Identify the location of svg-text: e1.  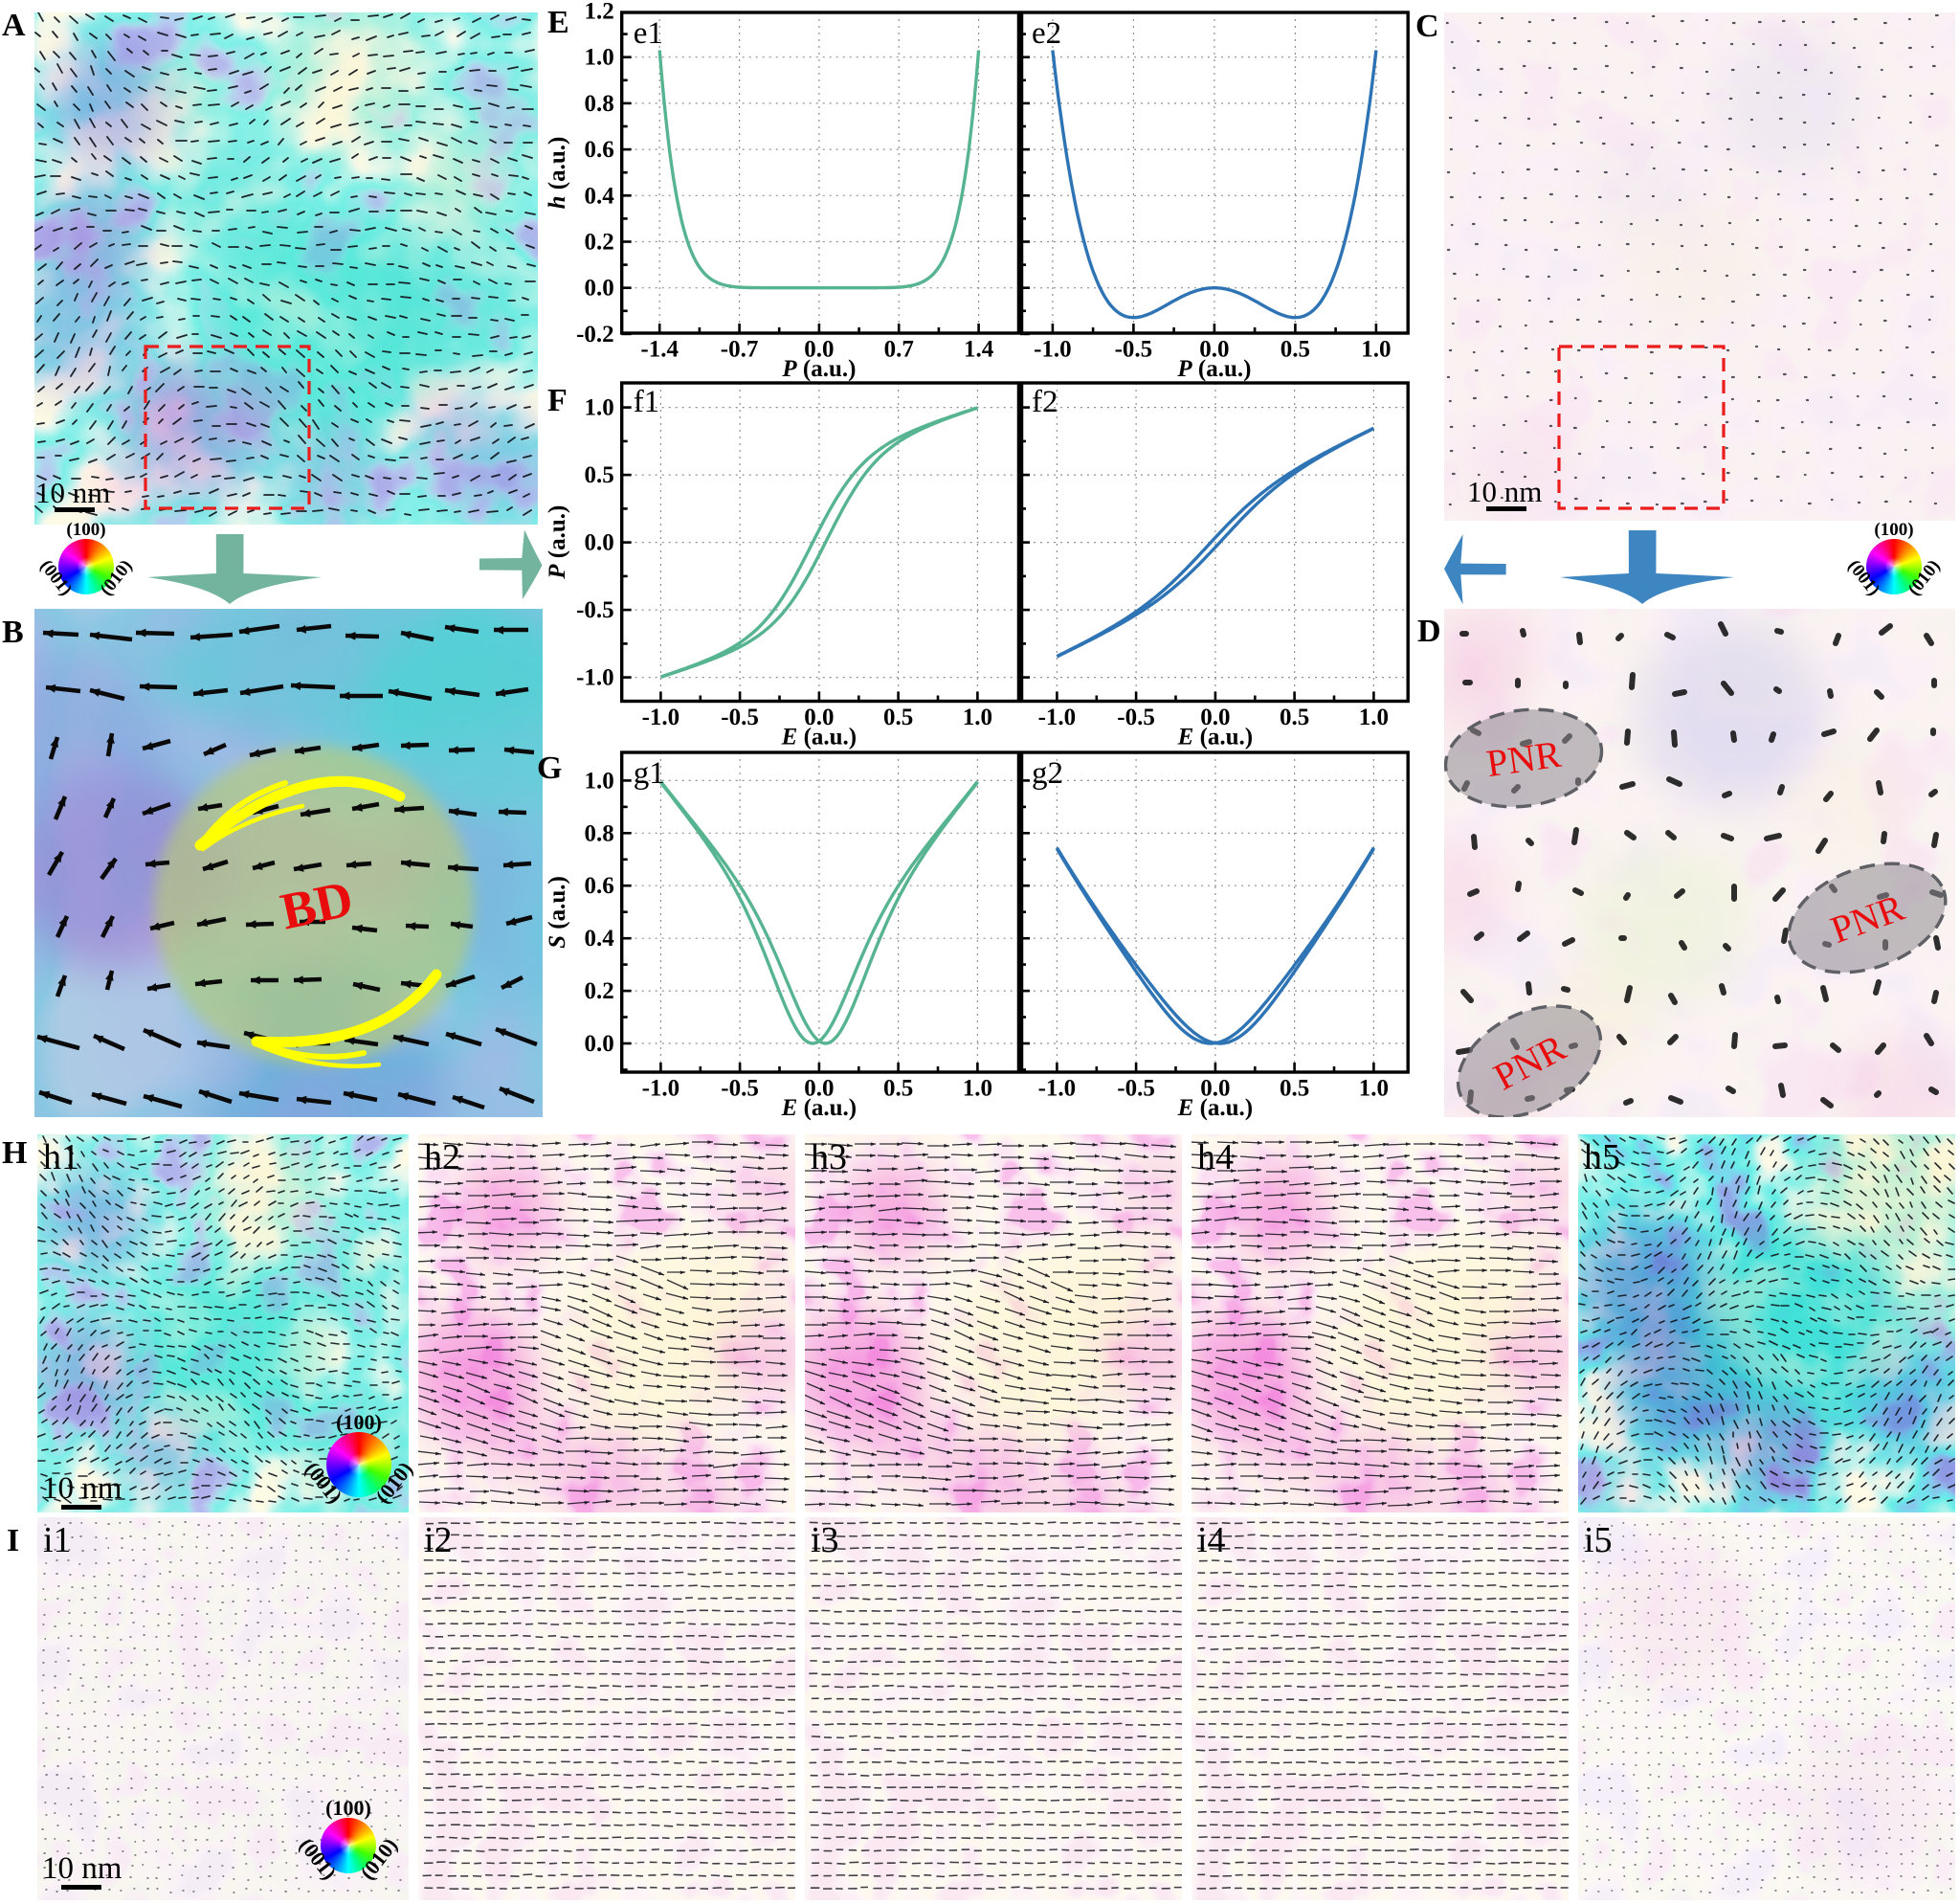
(649, 33).